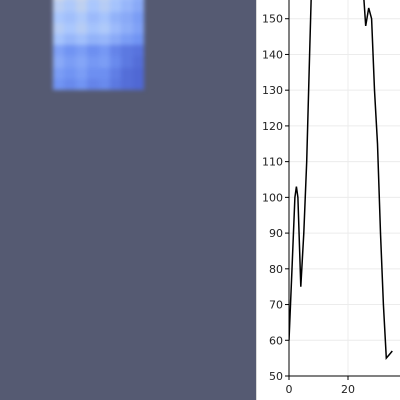 The image size is (400, 400). I want to click on y-tick-label: 110, so click(272, 162).